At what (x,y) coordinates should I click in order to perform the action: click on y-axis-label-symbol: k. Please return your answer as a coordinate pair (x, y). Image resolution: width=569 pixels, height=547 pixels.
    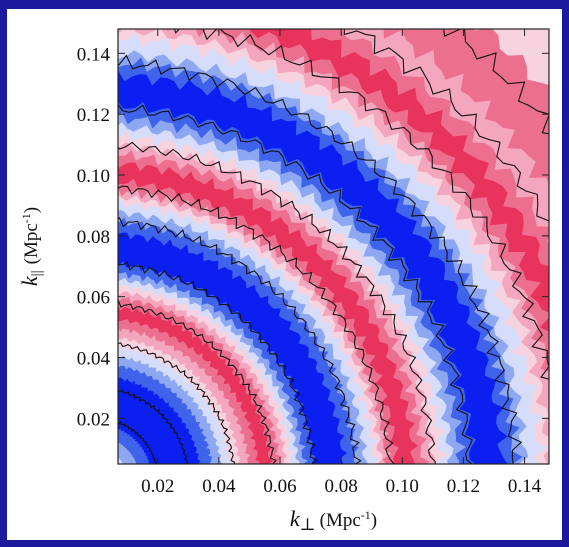
    Looking at the image, I should click on (29, 280).